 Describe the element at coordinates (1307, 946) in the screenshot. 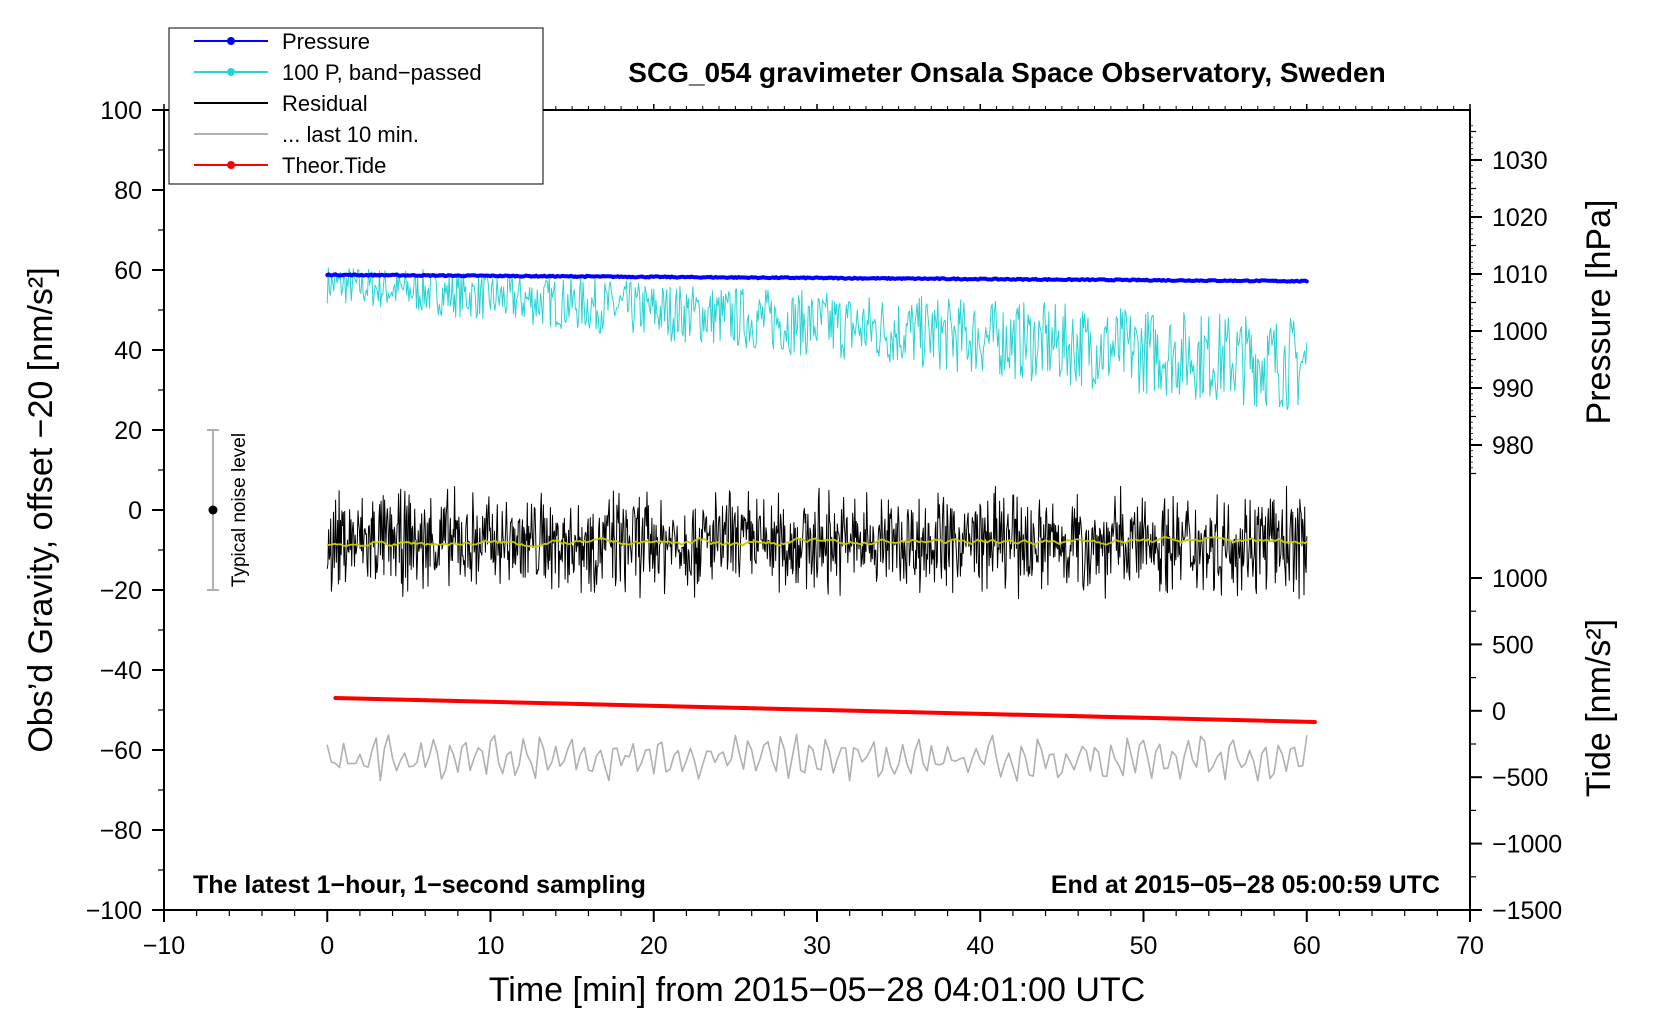

I see `x-tick-label: 60` at that location.